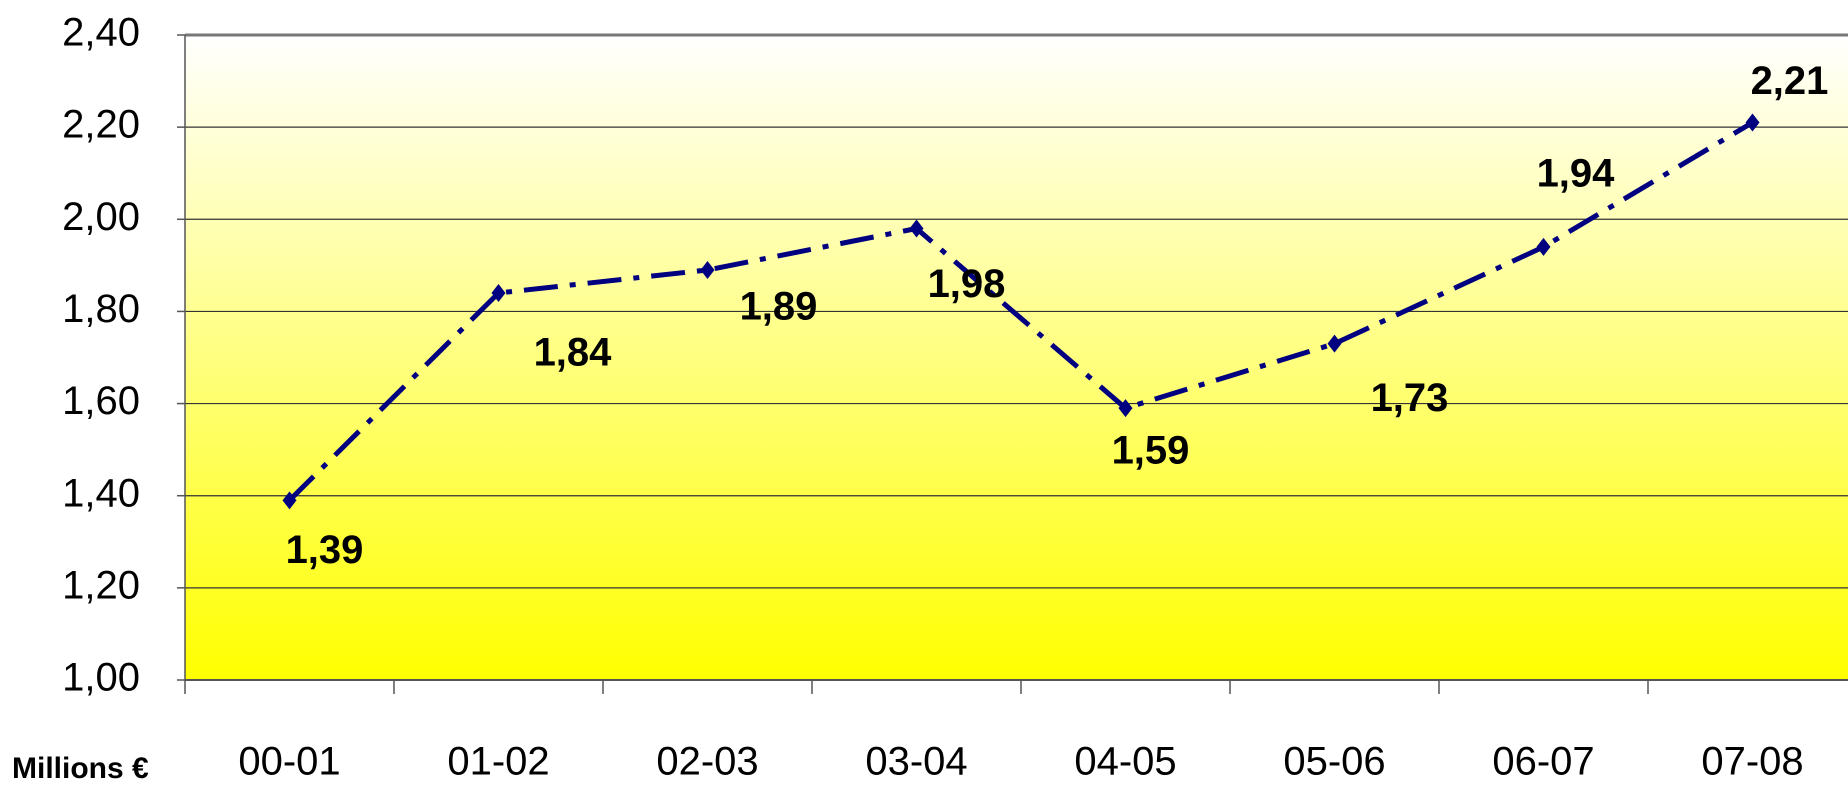 This screenshot has height=789, width=1848. What do you see at coordinates (101, 678) in the screenshot?
I see `y-tick-label: 1,00` at bounding box center [101, 678].